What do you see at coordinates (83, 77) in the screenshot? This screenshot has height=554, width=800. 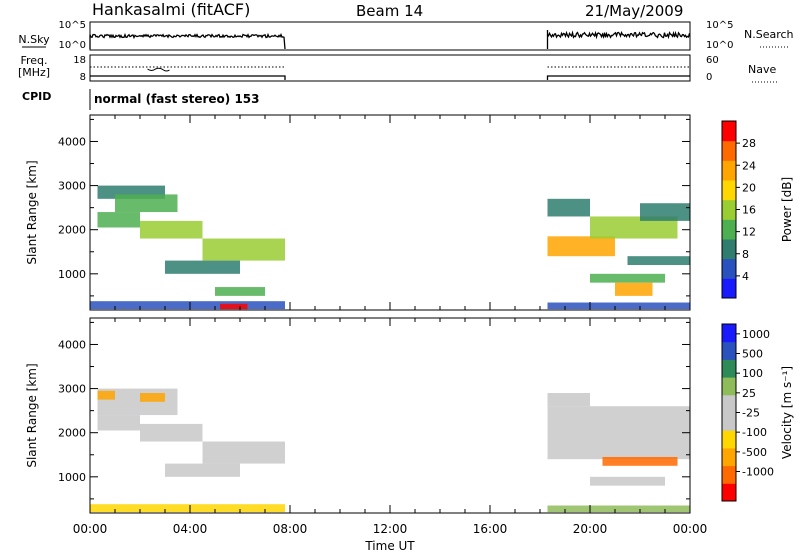 I see `freq-tick-bottom: 8` at bounding box center [83, 77].